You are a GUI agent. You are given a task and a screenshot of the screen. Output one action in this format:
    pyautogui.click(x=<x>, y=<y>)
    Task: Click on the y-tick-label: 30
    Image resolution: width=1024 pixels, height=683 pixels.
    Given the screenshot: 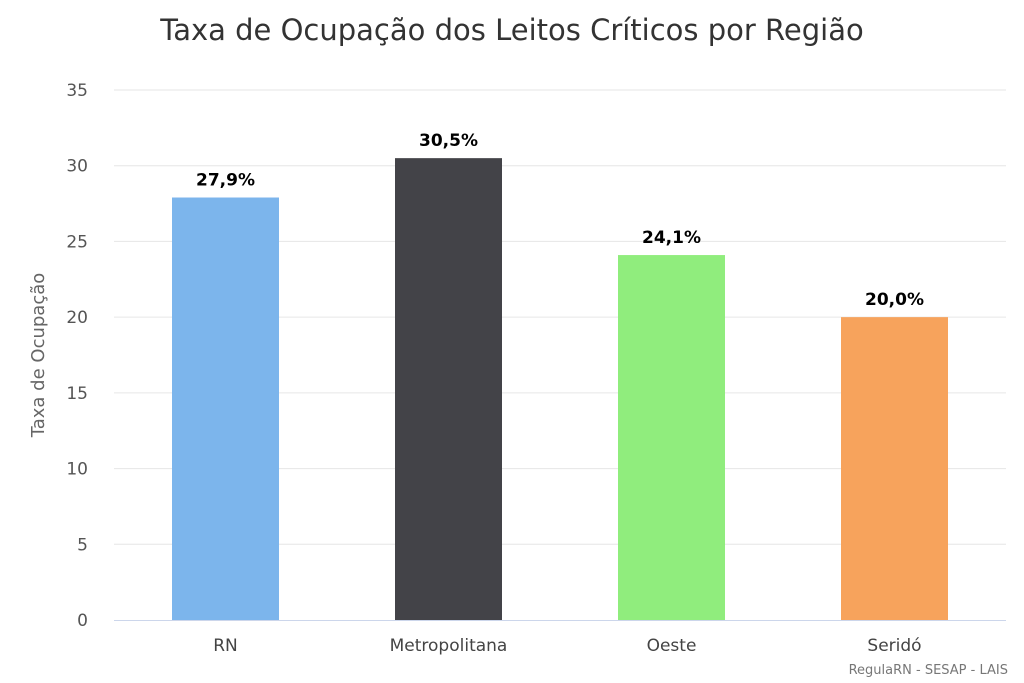 What is the action you would take?
    pyautogui.click(x=77, y=167)
    